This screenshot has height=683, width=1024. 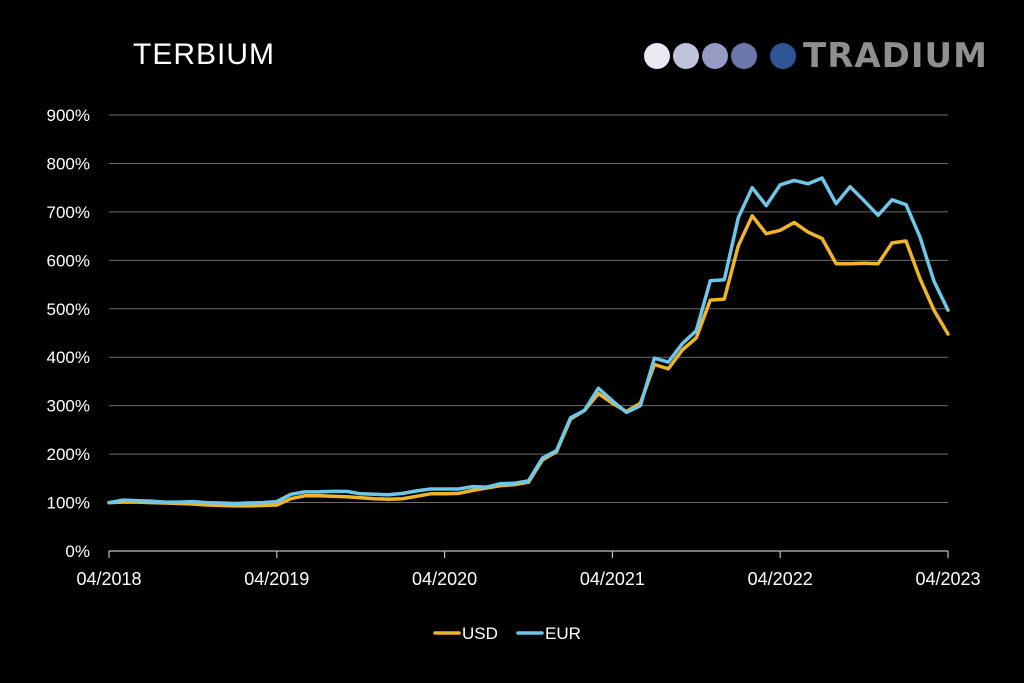 What do you see at coordinates (68, 454) in the screenshot?
I see `y-tick-label: 200%` at bounding box center [68, 454].